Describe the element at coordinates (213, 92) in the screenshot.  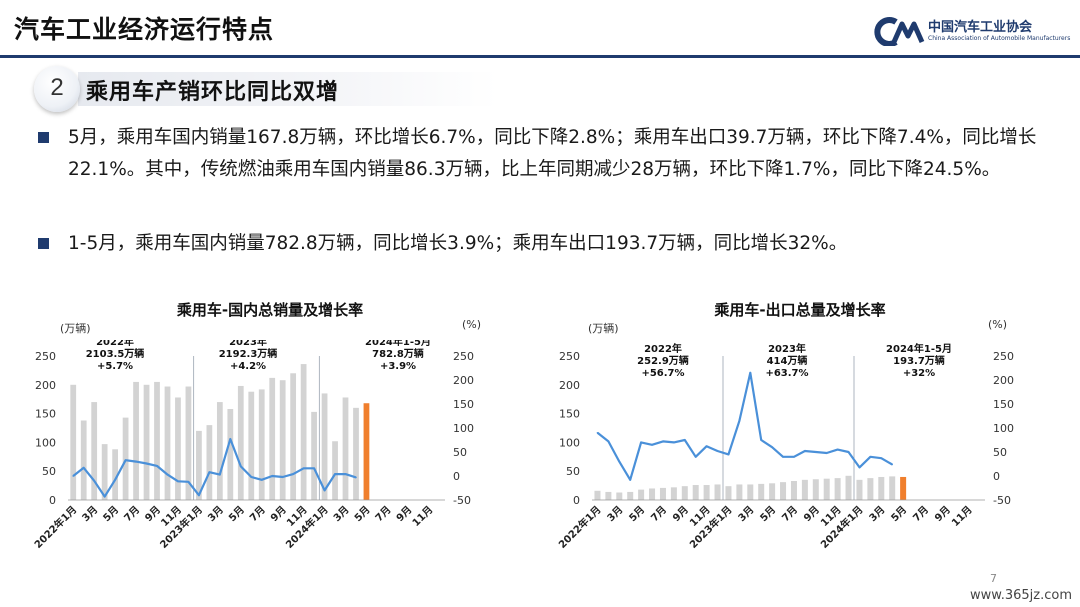
I see `section-title: 乘用车产销环比同比双增` at that location.